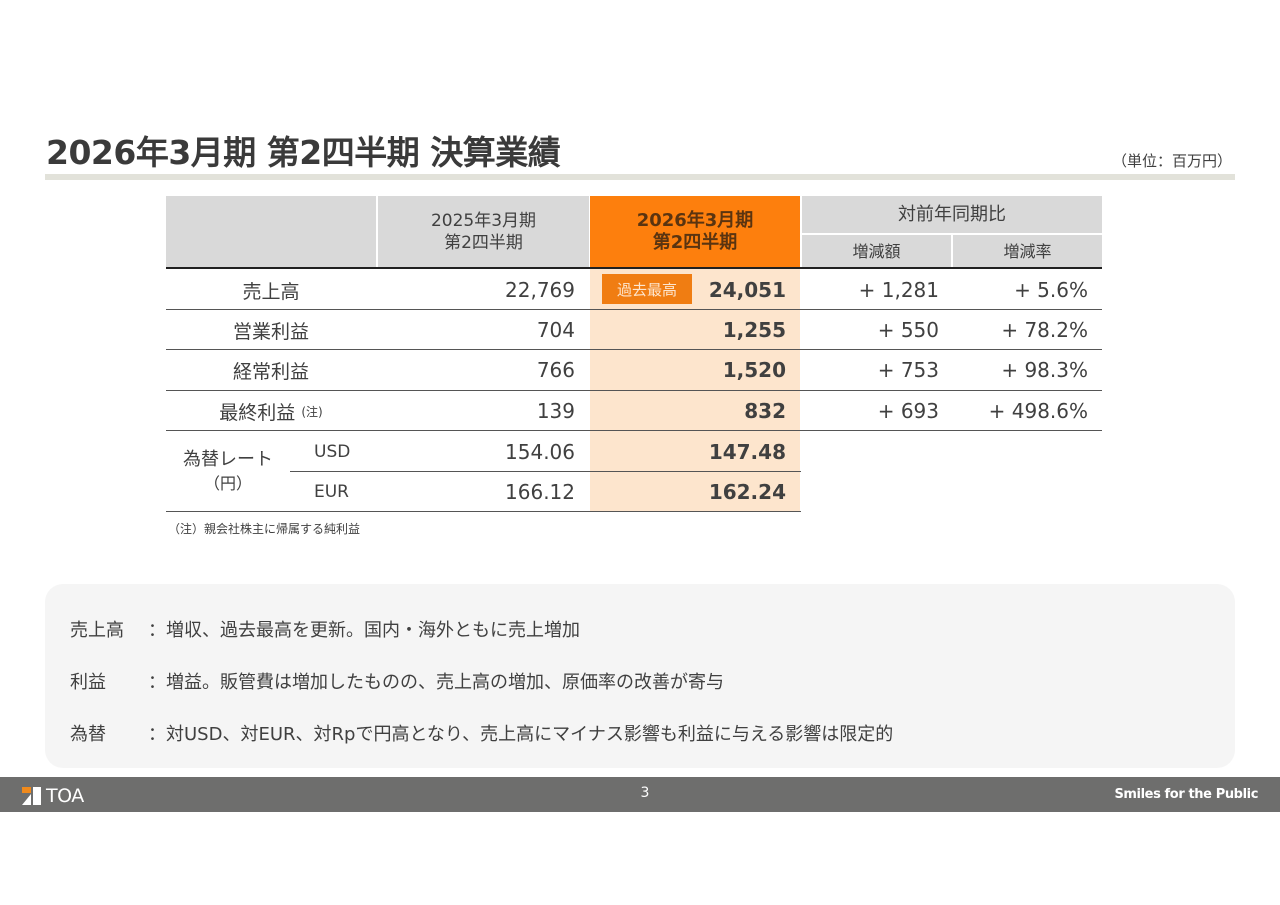 This screenshot has height=905, width=1280. I want to click on summary-item-profit: 利益 ：増益。販管費は増加したものの、売上高の増加、原価率の改善が寄与, so click(397, 681).